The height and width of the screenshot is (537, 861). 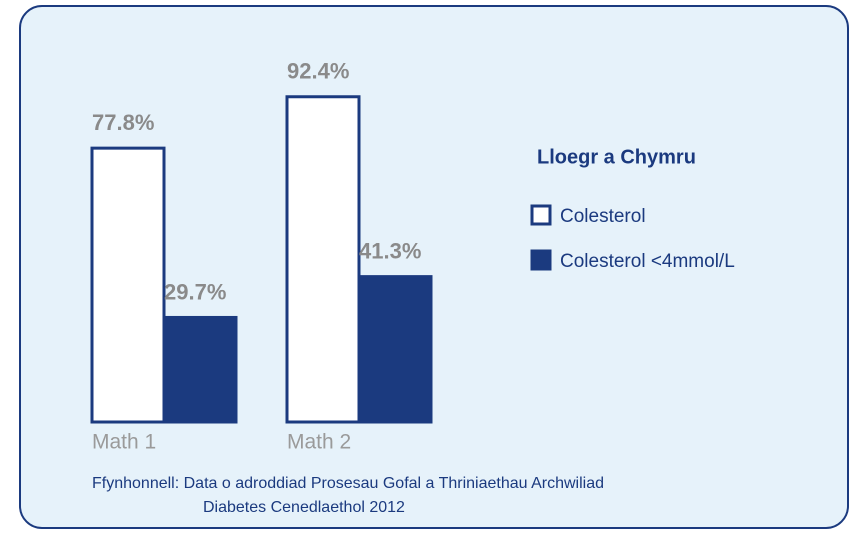 What do you see at coordinates (616, 157) in the screenshot?
I see `legend-title: Lloegr a Chymru` at bounding box center [616, 157].